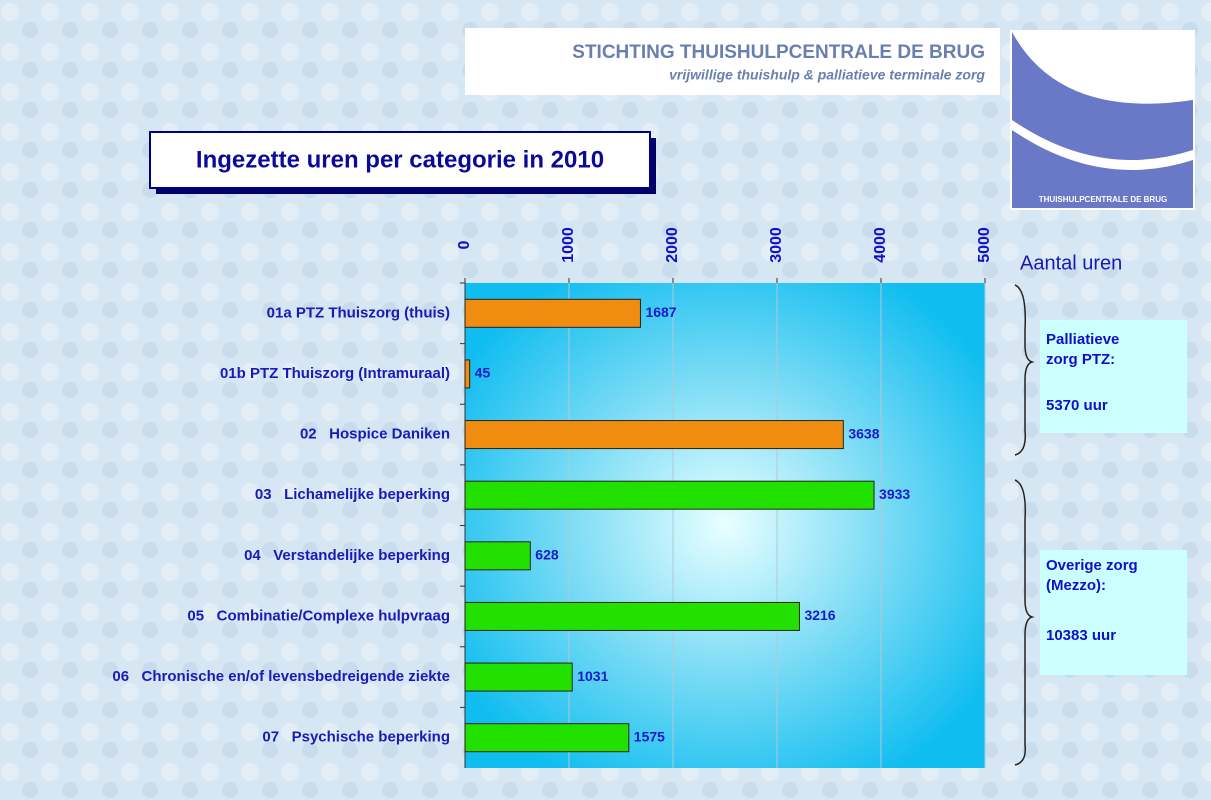  Describe the element at coordinates (672, 245) in the screenshot. I see `x-tick-label: 2000` at that location.